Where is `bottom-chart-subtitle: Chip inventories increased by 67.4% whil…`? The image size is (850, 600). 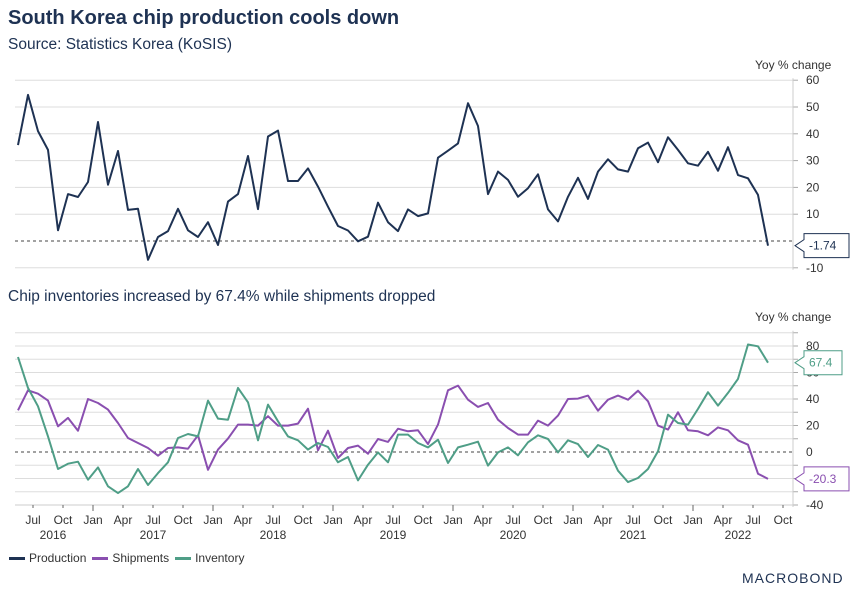 bottom-chart-subtitle: Chip inventories increased by 67.4% whil… is located at coordinates (222, 296).